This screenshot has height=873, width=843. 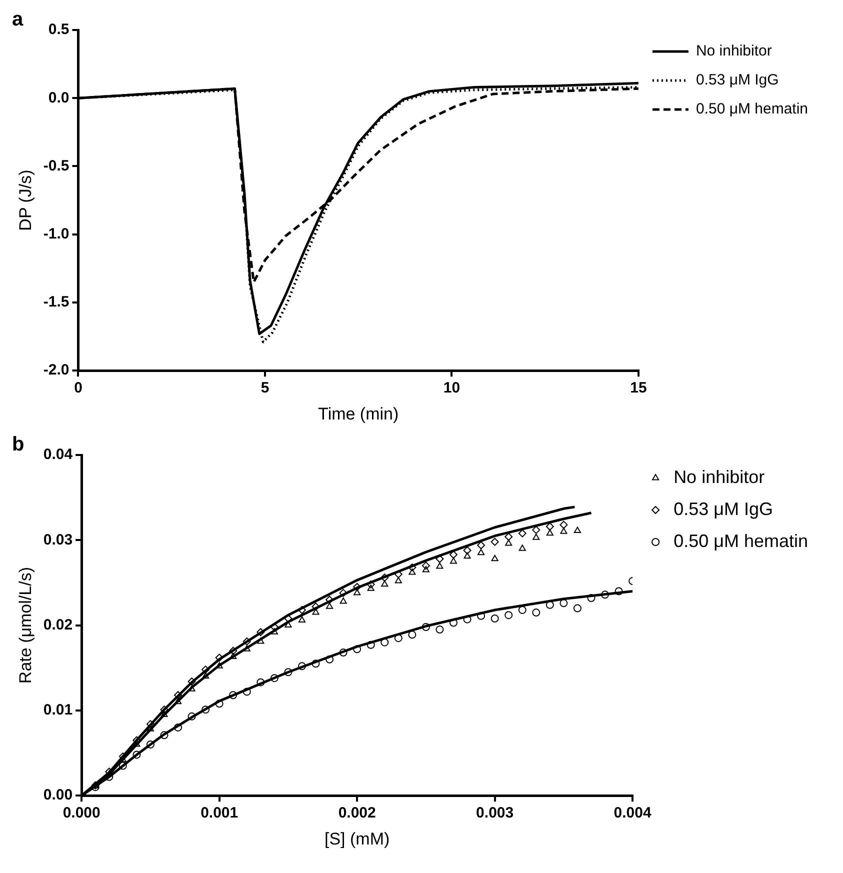 I want to click on y-tick-label: 0.01, so click(x=58, y=710).